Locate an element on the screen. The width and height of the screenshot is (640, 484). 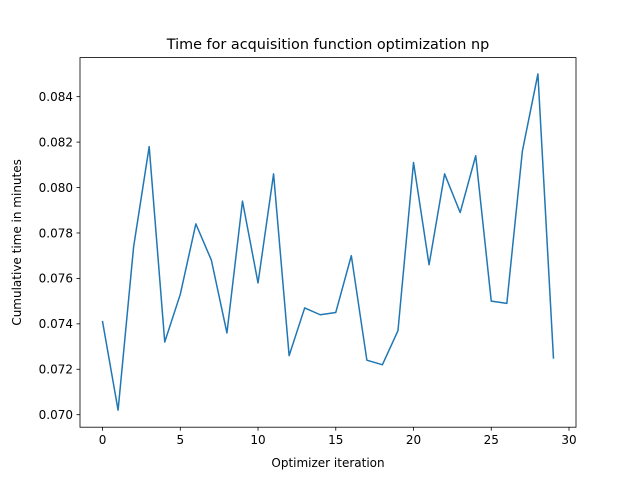
y-tick-label: 0.078 is located at coordinates (56, 233).